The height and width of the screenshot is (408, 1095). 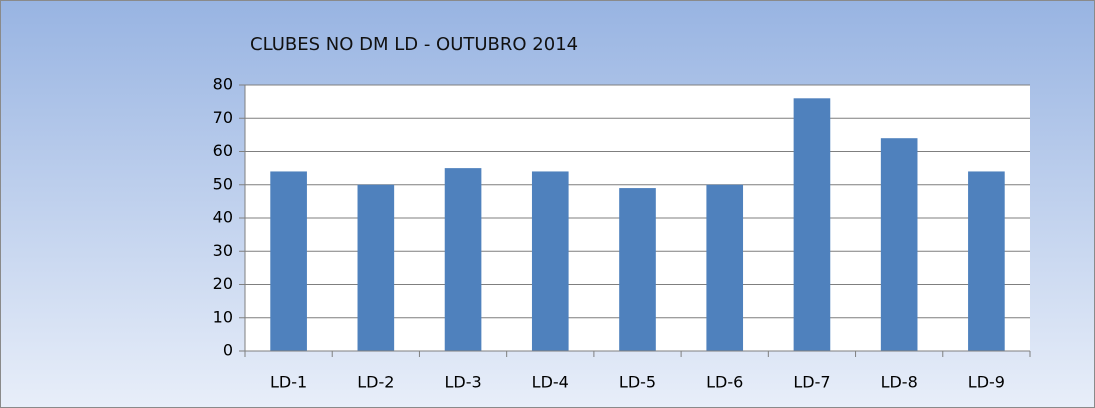 I want to click on x-tick-label: LD-4, so click(x=550, y=382).